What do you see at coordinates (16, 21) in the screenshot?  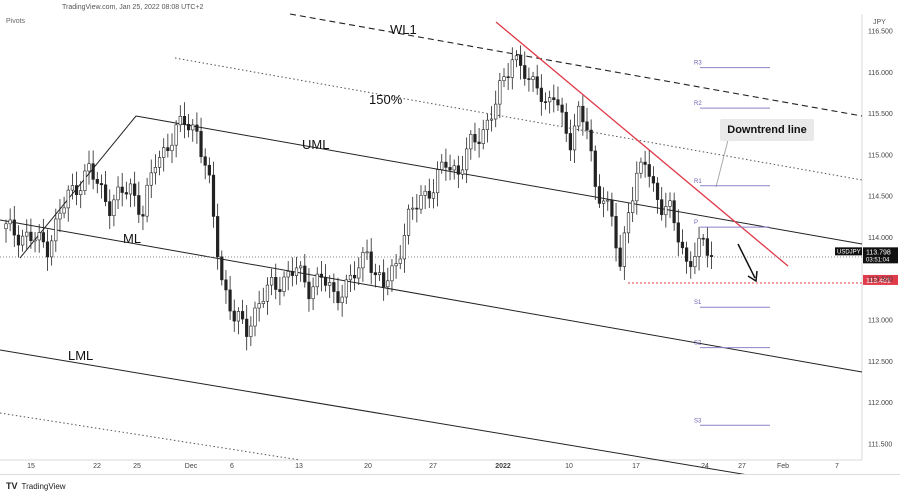 I see `indicator-label: Pivots` at bounding box center [16, 21].